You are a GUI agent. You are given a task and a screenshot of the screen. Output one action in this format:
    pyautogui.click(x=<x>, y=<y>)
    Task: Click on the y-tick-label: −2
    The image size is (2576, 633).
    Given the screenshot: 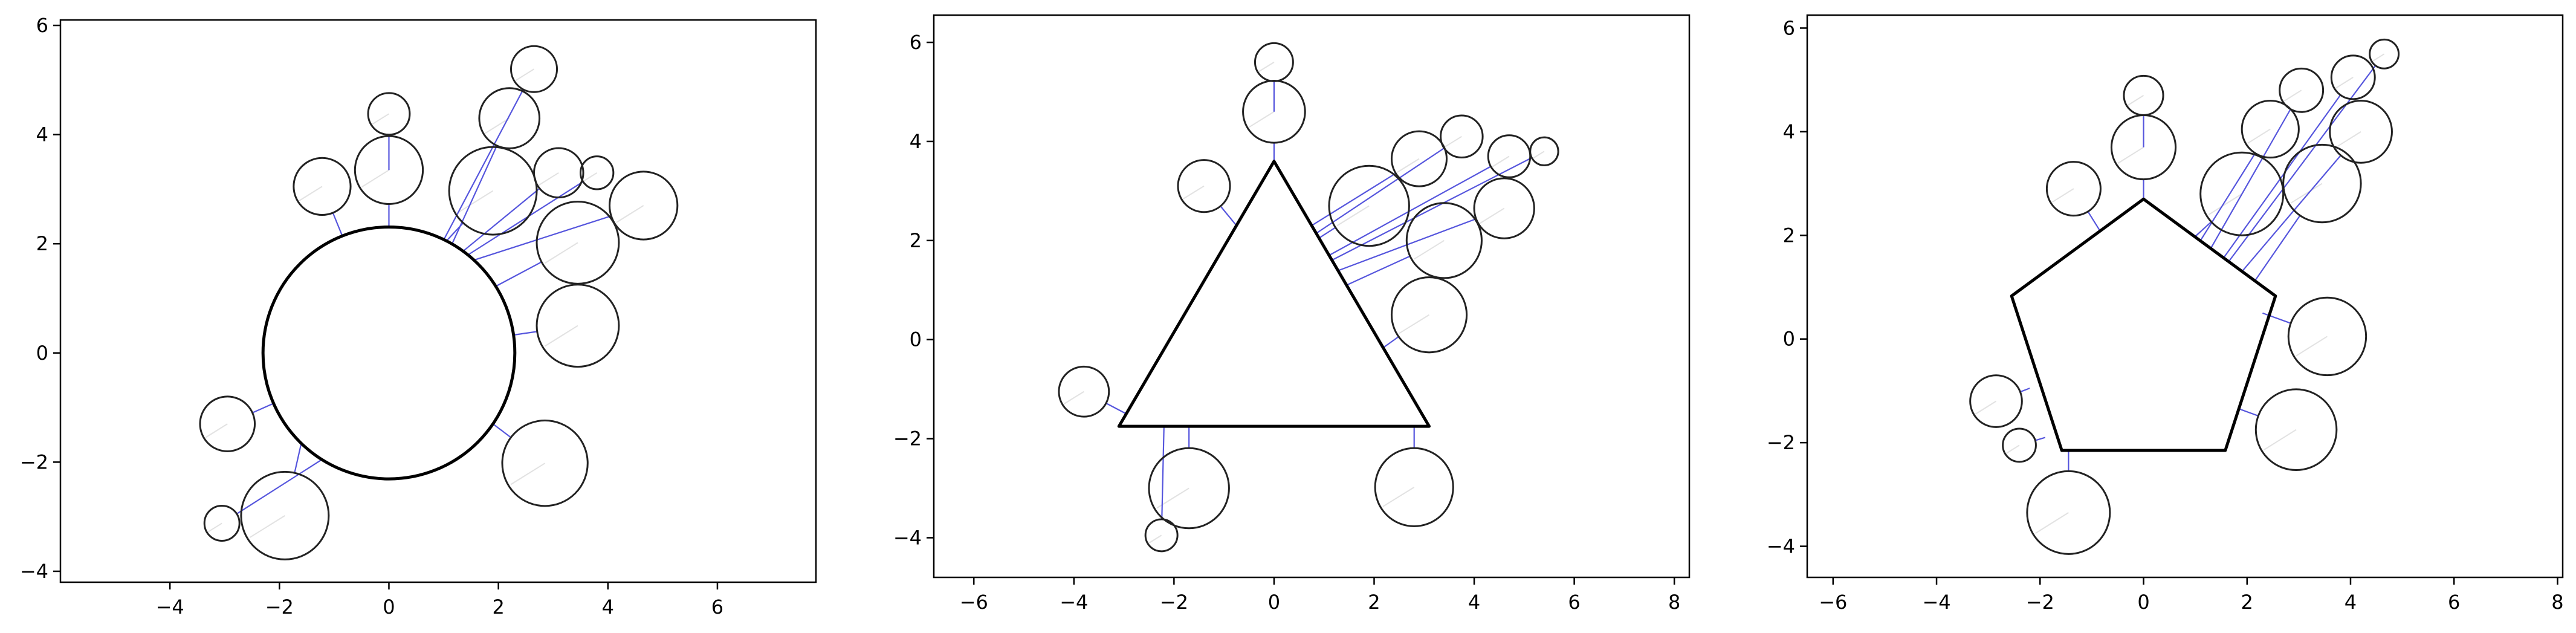 What is the action you would take?
    pyautogui.click(x=34, y=462)
    